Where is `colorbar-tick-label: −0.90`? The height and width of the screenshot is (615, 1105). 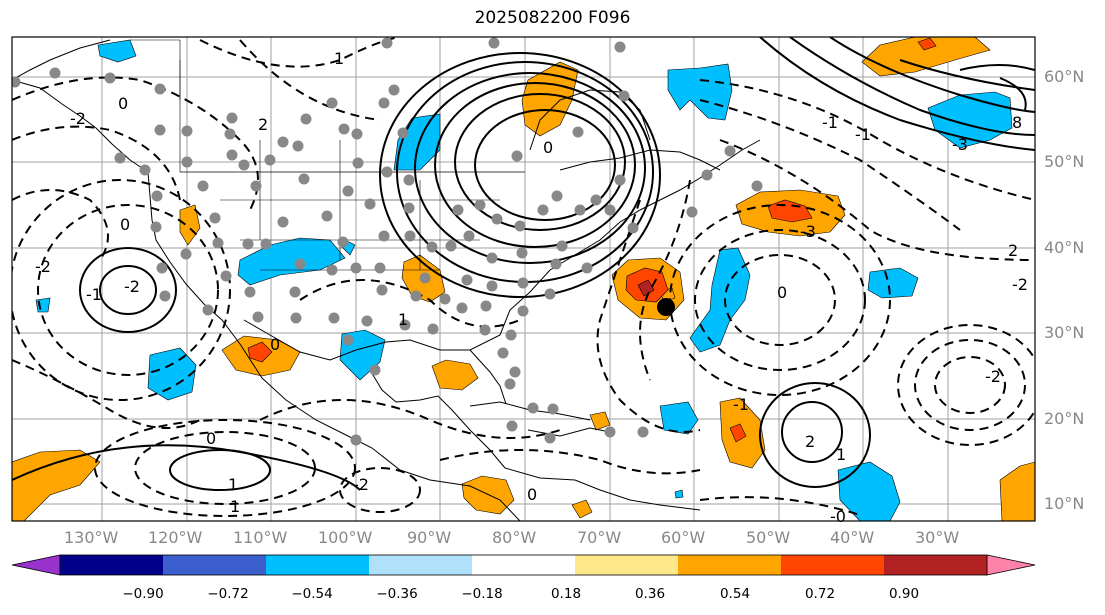 colorbar-tick-label: −0.90 is located at coordinates (143, 594).